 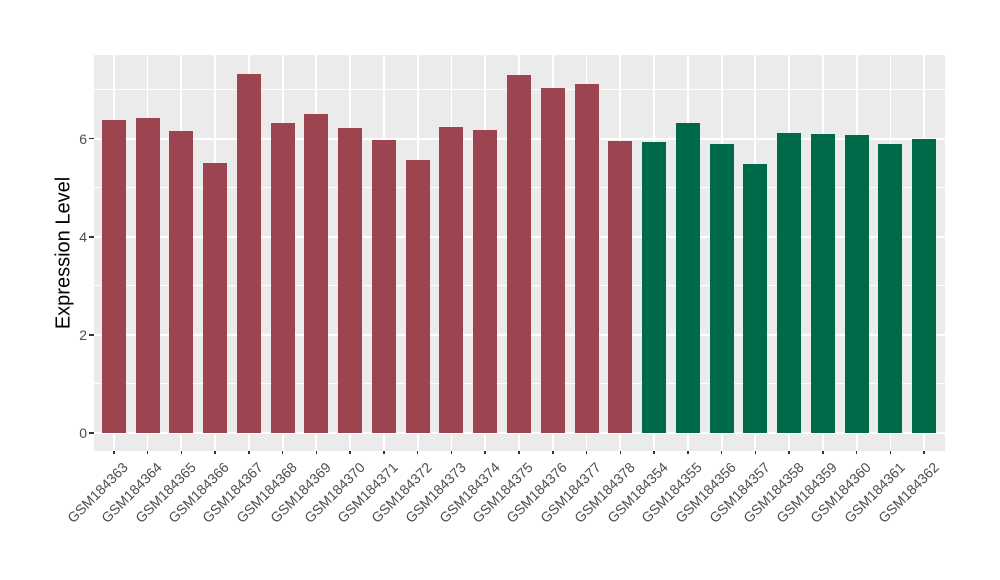 I want to click on bar-GSM184357, so click(x=755, y=298).